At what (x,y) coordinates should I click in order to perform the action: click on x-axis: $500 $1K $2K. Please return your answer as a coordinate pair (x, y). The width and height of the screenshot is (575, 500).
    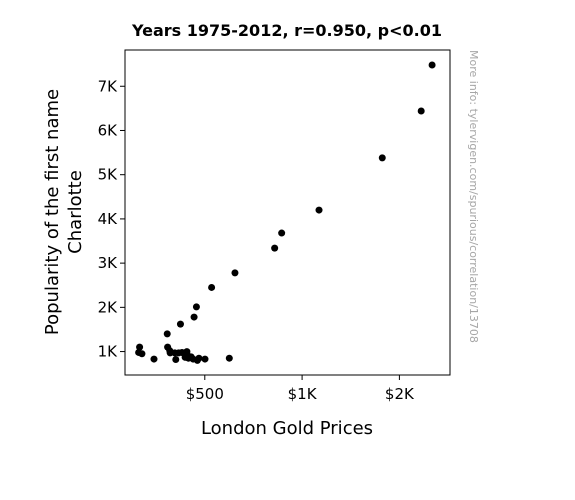
    Looking at the image, I should click on (300, 389).